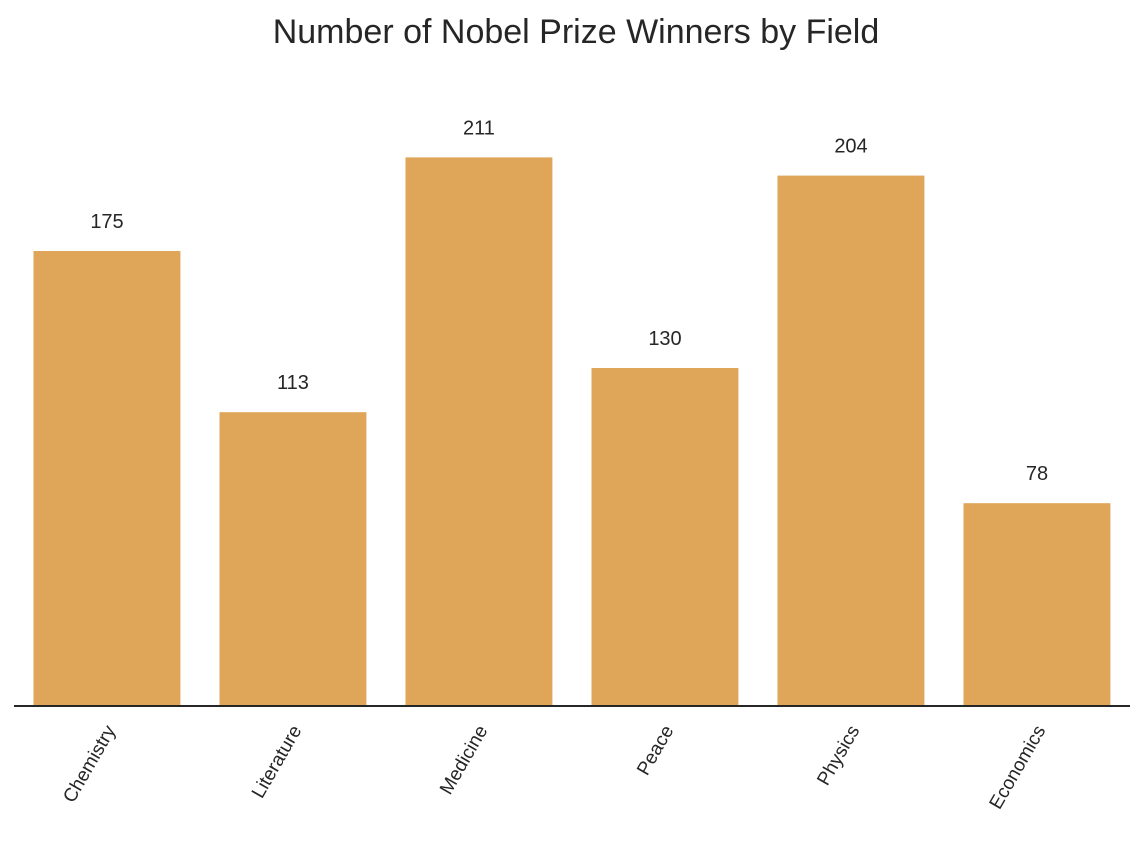  What do you see at coordinates (576, 32) in the screenshot?
I see `chart-title: Number of Nobel Prize Winners by Field` at bounding box center [576, 32].